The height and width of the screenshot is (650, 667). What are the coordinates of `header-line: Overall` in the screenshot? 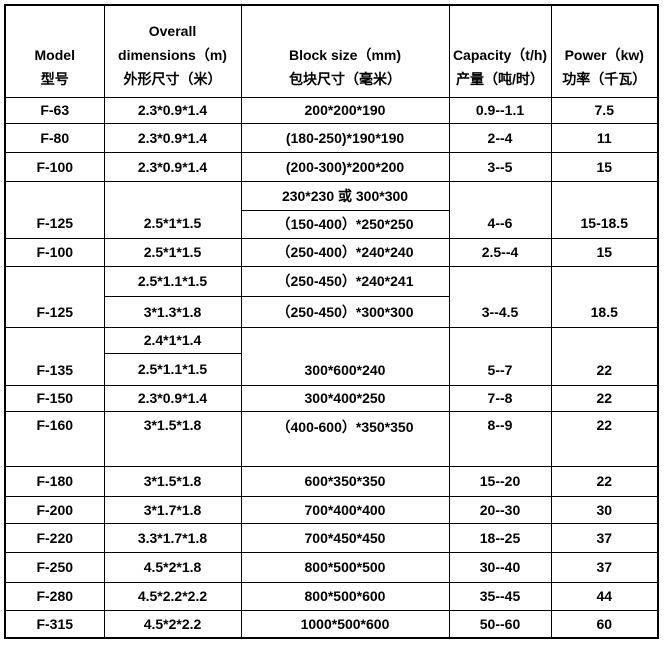 It's located at (172, 30).